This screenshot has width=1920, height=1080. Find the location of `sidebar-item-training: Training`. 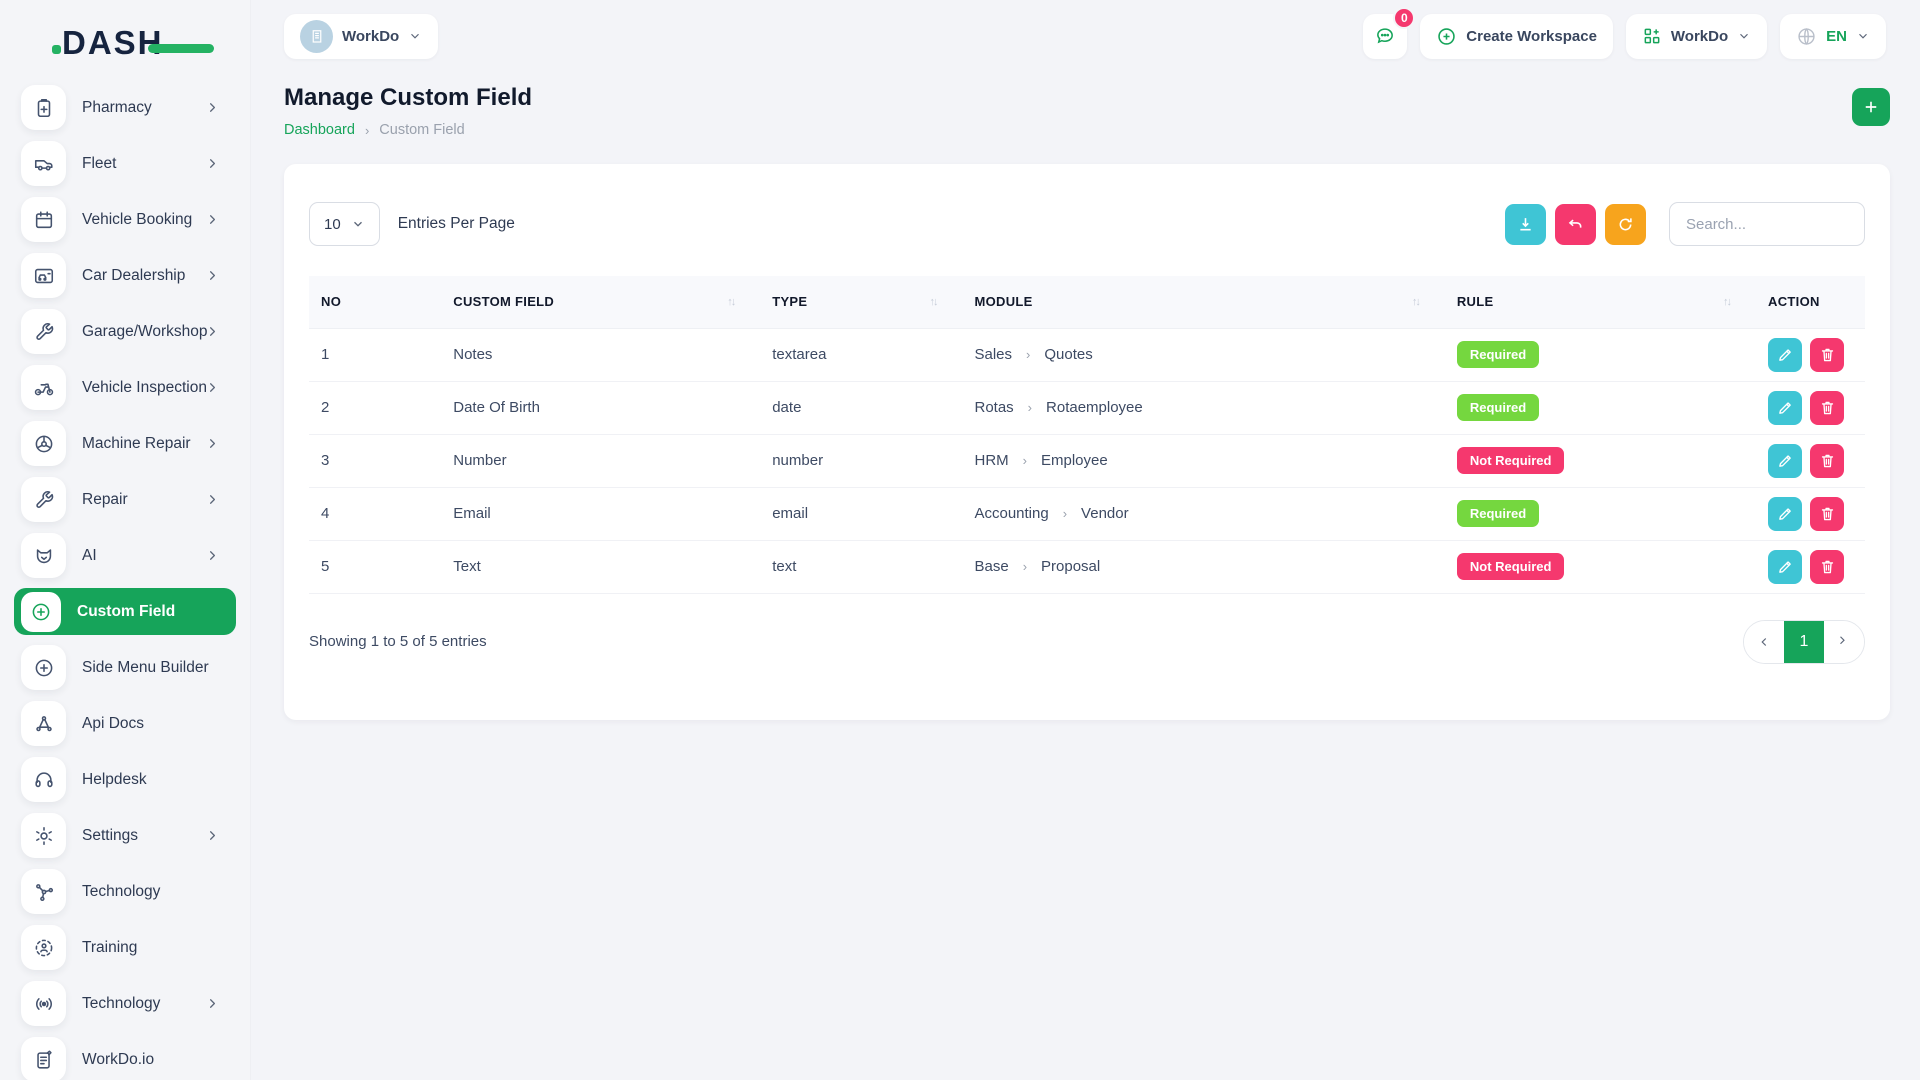

sidebar-item-training: Training is located at coordinates (125, 947).